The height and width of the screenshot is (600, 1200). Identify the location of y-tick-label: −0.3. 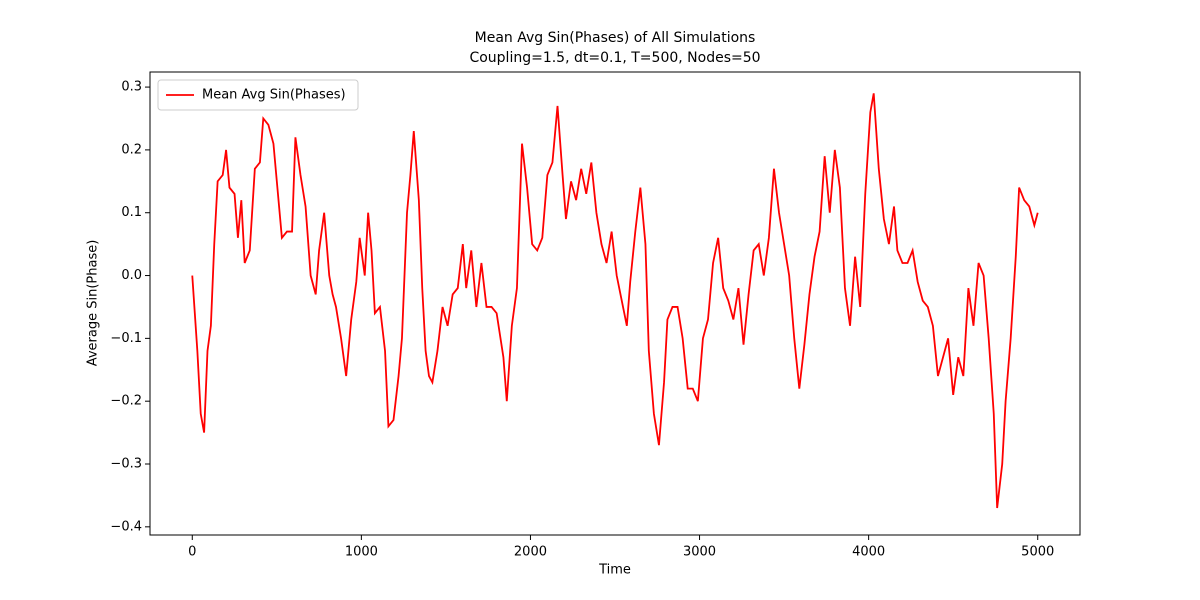
(126, 464).